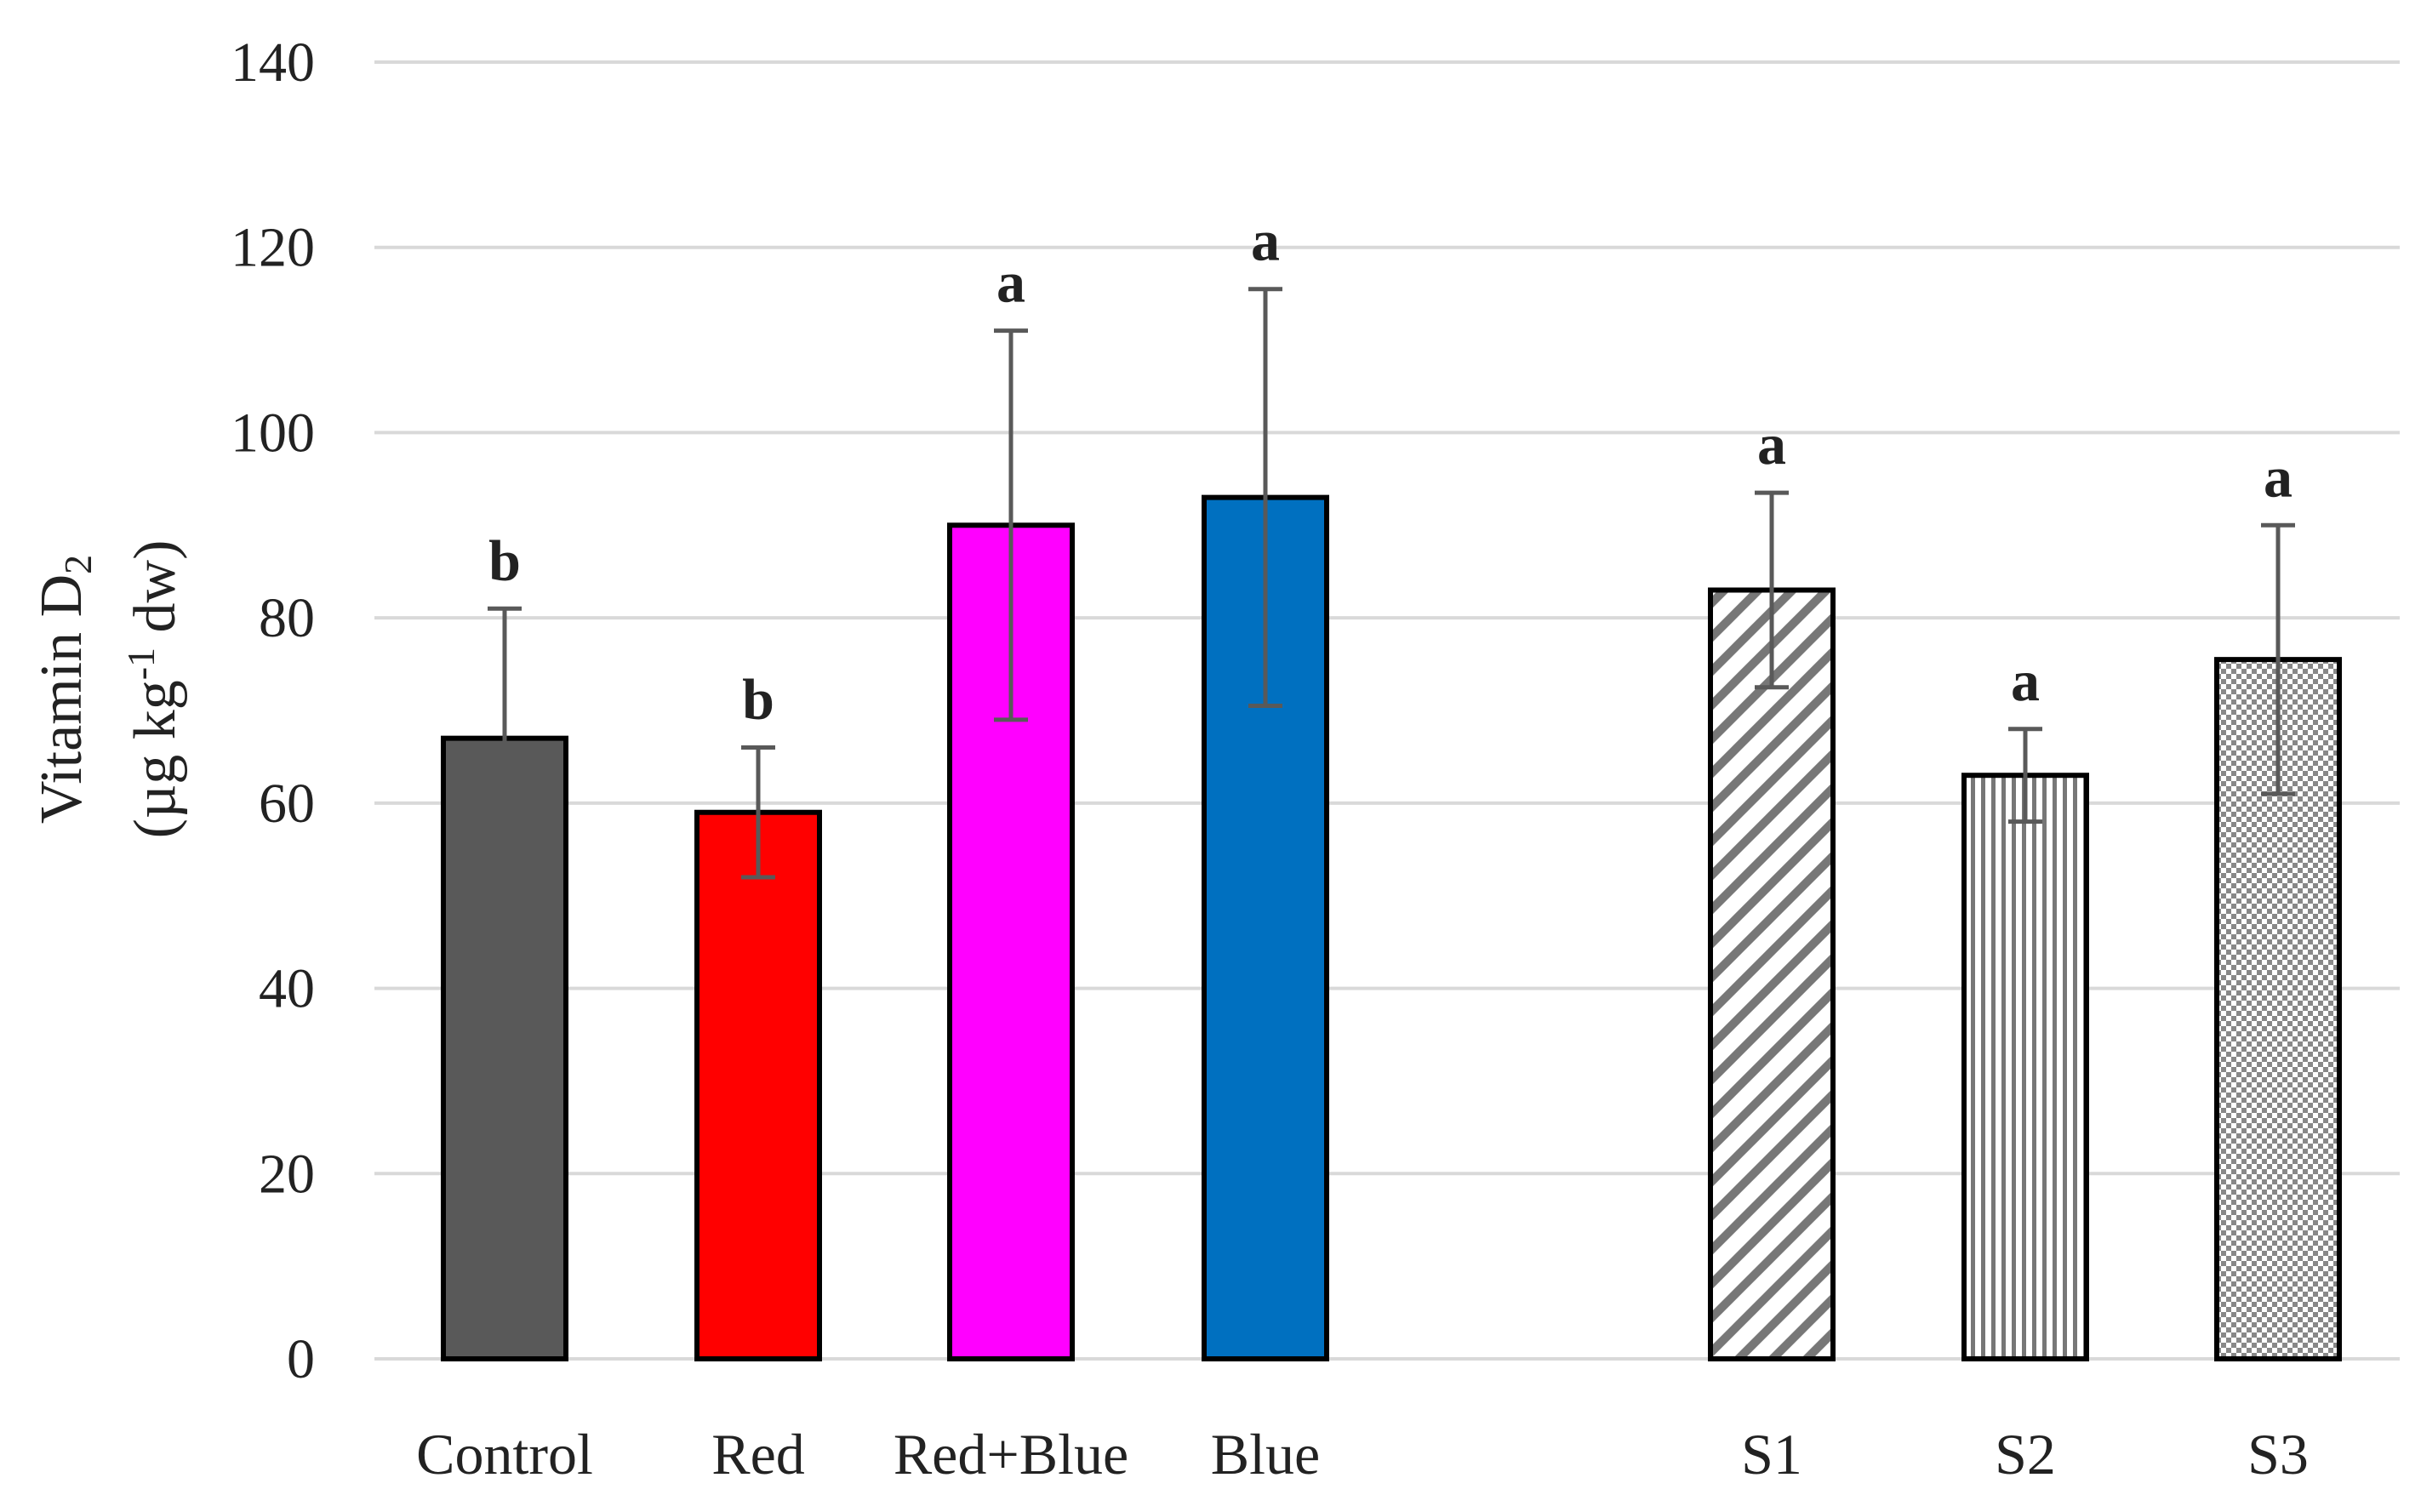 The height and width of the screenshot is (1512, 2421). I want to click on significance-letter-blue: a, so click(1265, 240).